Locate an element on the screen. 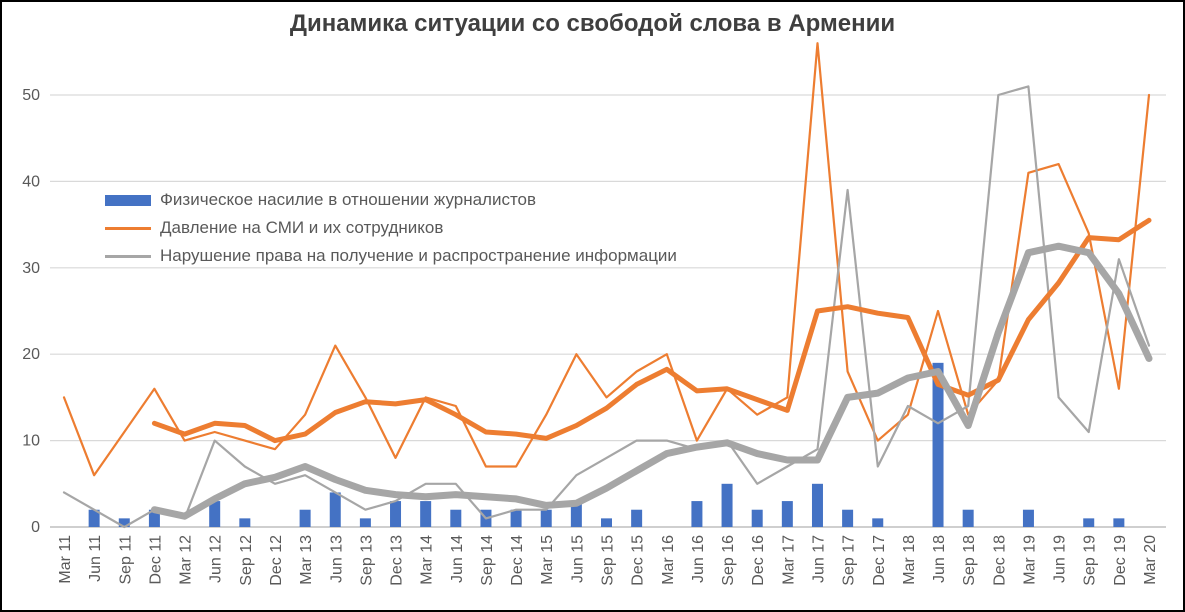 Image resolution: width=1185 pixels, height=612 pixels. x-tick-label: Mar 20 is located at coordinates (1150, 560).